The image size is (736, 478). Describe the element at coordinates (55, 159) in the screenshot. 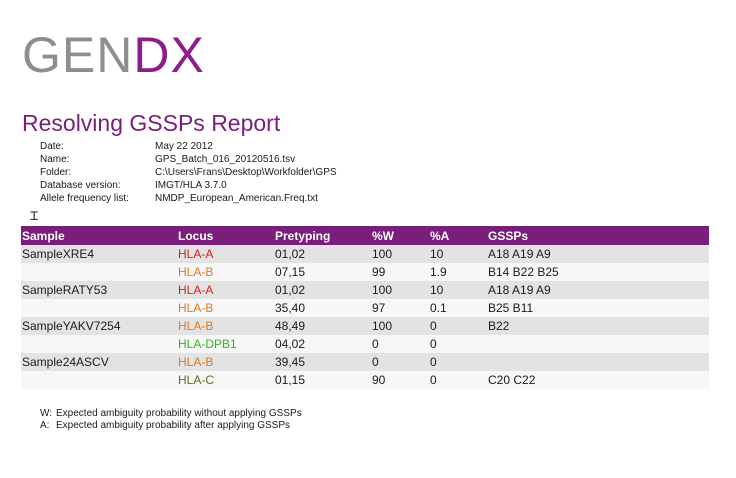

I see `meta-key: Name:` at that location.